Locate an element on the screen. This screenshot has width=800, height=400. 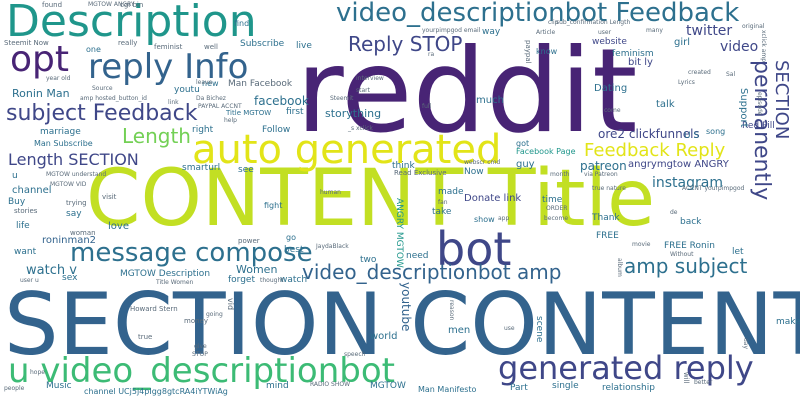
word-got: got is located at coordinates (523, 143).